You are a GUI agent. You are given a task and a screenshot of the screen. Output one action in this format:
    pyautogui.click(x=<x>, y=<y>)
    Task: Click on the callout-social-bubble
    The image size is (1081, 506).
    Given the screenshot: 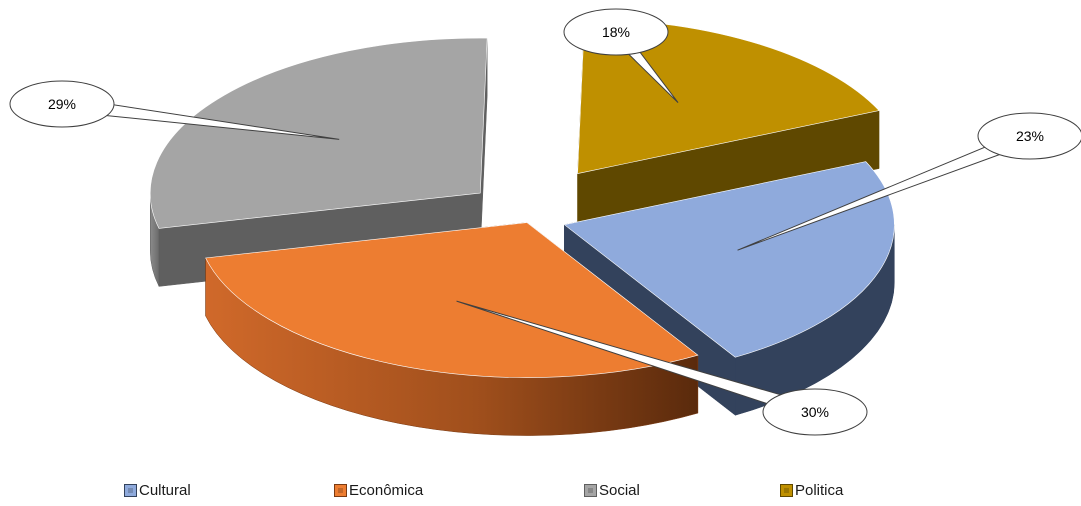 What is the action you would take?
    pyautogui.click(x=62, y=104)
    